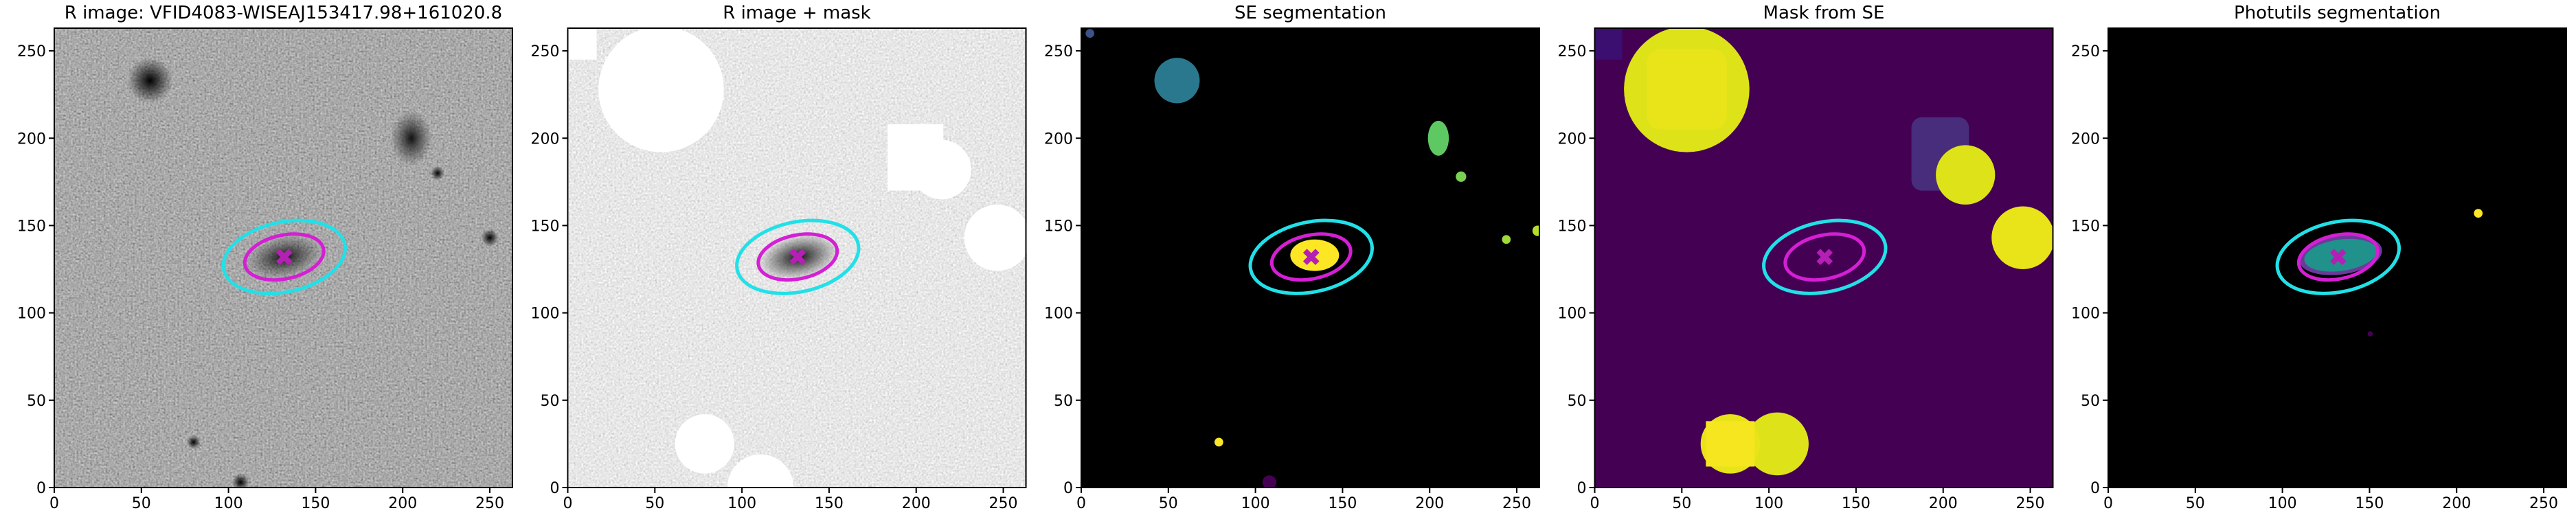 The image size is (2576, 515). I want to click on panel-title: Mask from SE, so click(1824, 13).